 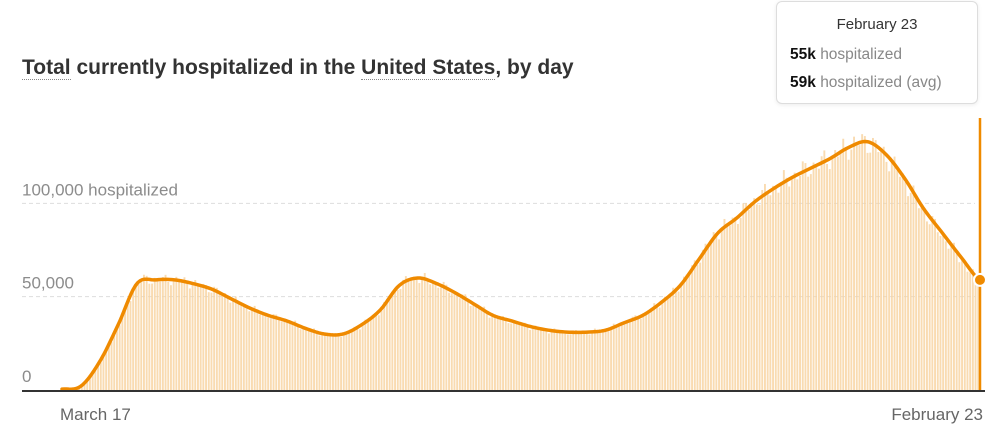 What do you see at coordinates (521, 414) in the screenshot?
I see `x-tick-labels: March 17 February 23` at bounding box center [521, 414].